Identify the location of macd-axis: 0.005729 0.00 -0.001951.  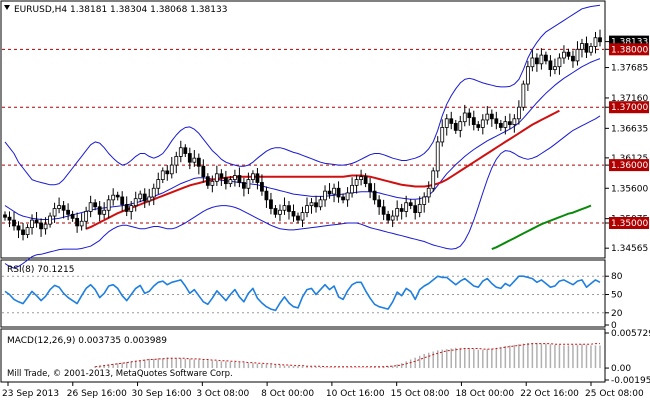
(627, 357).